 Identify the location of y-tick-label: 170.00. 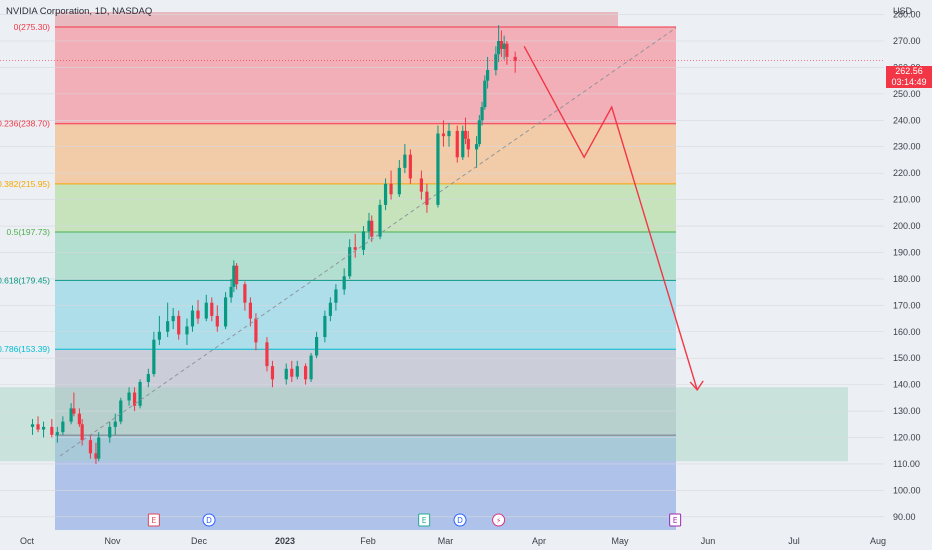
(907, 305).